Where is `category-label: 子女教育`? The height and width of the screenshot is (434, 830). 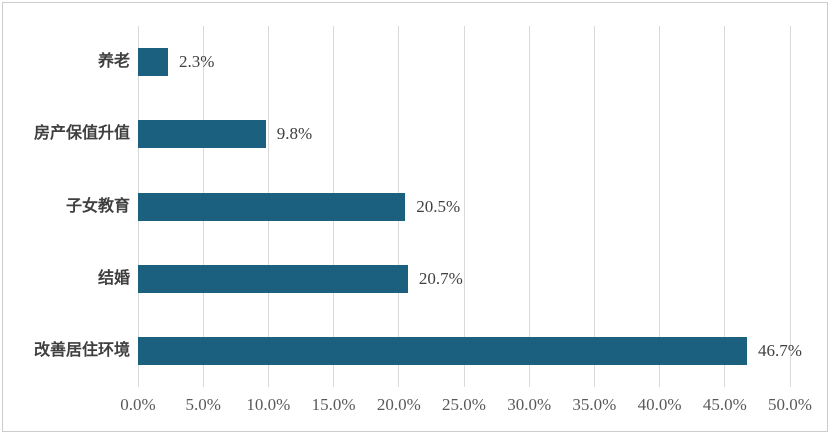 category-label: 子女教育 is located at coordinates (97, 206).